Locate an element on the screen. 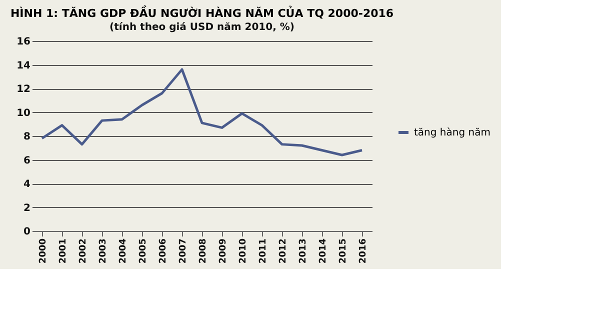 The width and height of the screenshot is (600, 335). x-tick-label: 2006 is located at coordinates (163, 251).